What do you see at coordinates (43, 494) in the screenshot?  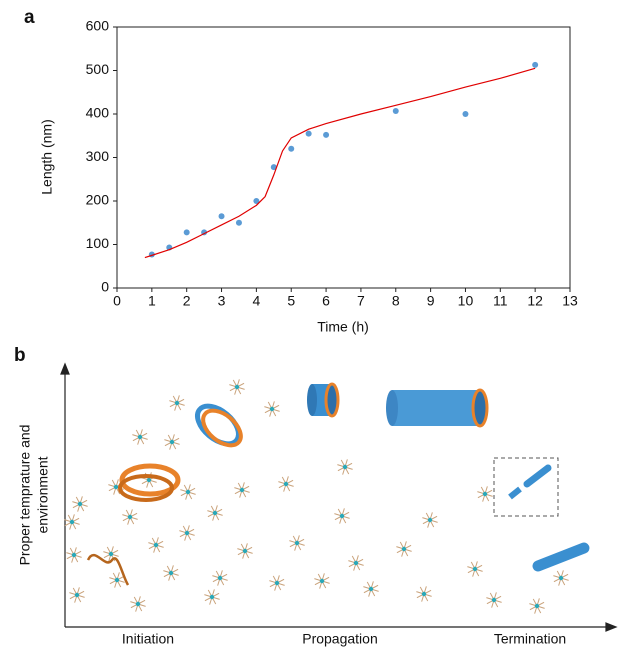 I see `y-axis-label-line: environment` at bounding box center [43, 494].